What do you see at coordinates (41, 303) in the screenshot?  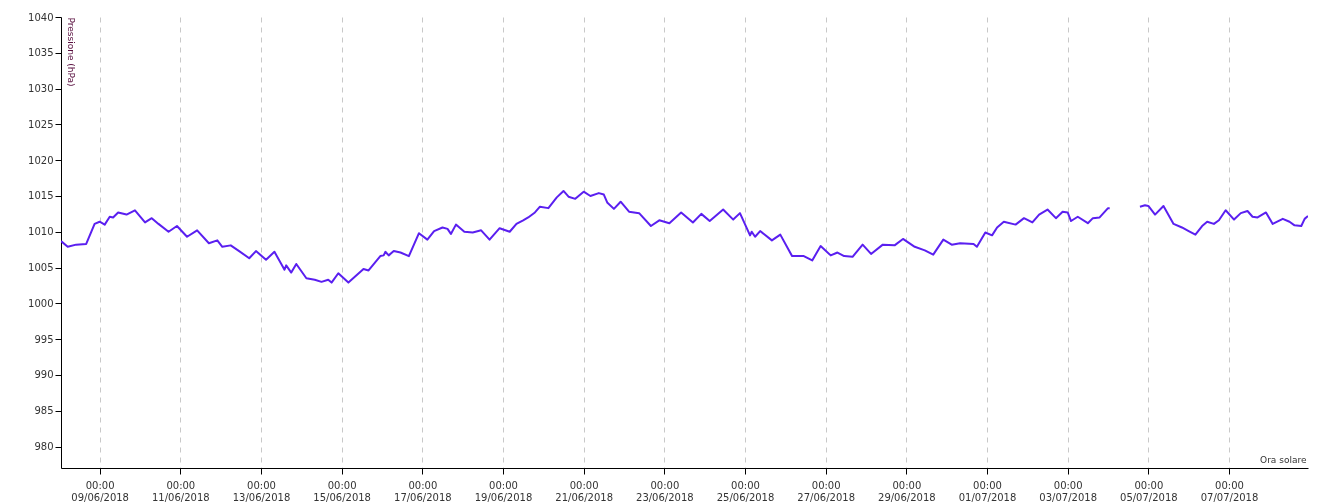 I see `y-tick-label: 1000` at bounding box center [41, 303].